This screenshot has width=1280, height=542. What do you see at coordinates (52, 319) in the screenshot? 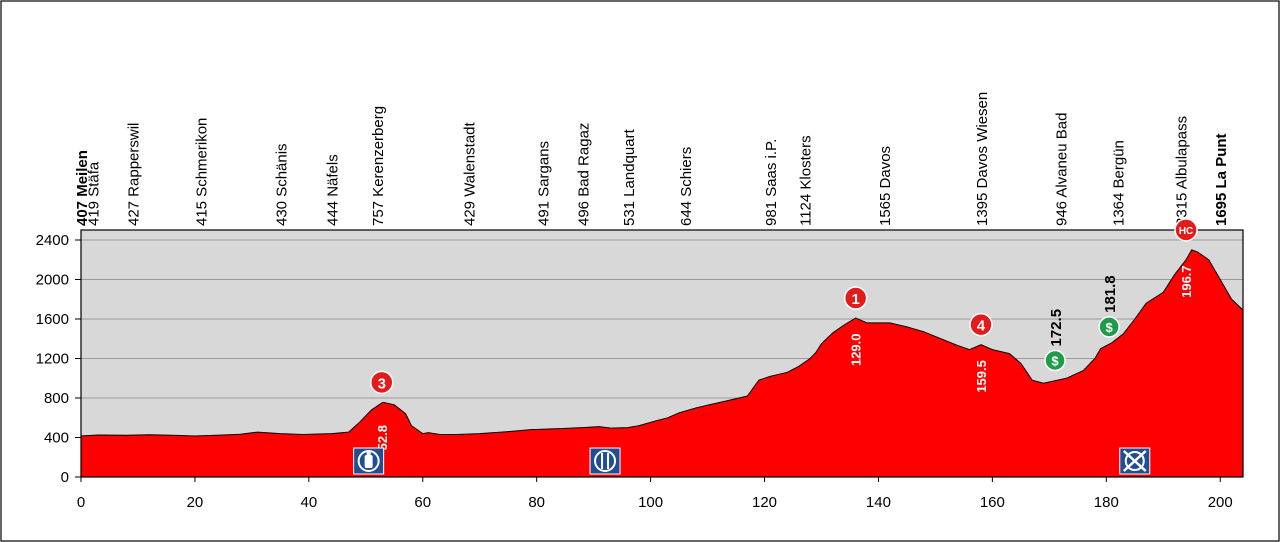
I see `y-tick-label: 1600` at bounding box center [52, 319].